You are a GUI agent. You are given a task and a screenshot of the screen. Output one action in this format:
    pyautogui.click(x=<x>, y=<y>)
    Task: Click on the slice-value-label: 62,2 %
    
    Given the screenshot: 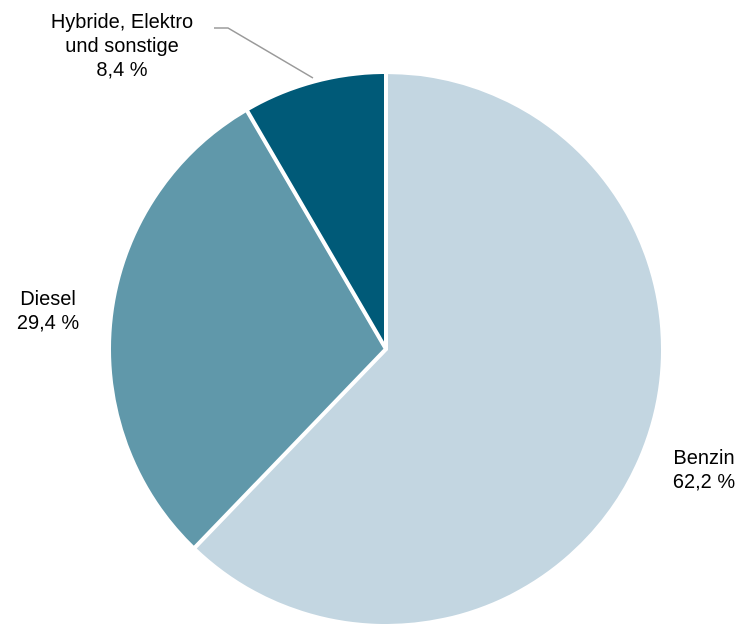 What is the action you would take?
    pyautogui.click(x=704, y=482)
    